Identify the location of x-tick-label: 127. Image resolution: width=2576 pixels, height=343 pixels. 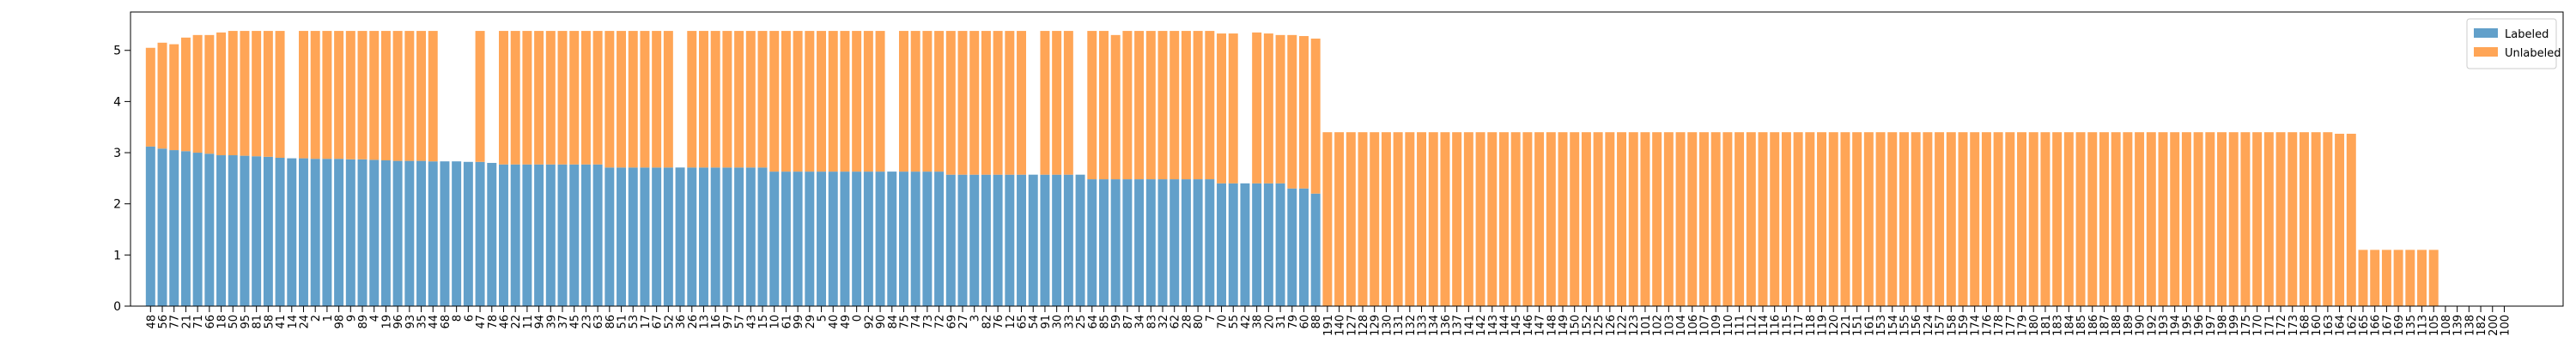
(1352, 326).